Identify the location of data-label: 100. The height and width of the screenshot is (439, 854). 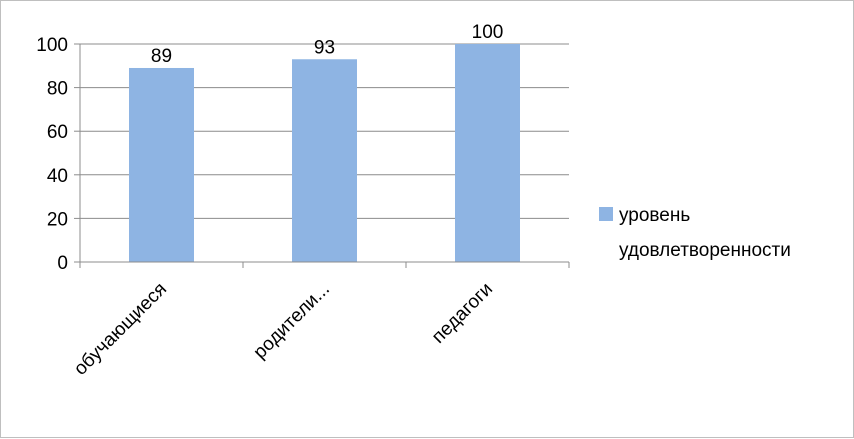
(488, 32).